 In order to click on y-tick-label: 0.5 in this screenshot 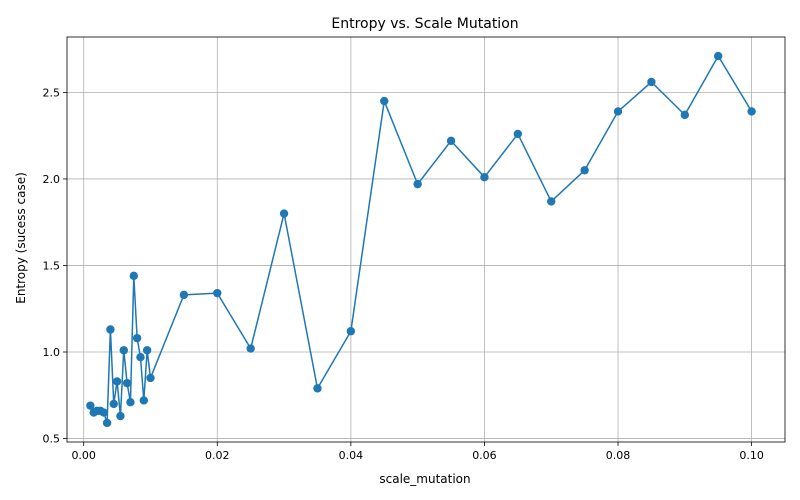, I will do `click(52, 439)`.